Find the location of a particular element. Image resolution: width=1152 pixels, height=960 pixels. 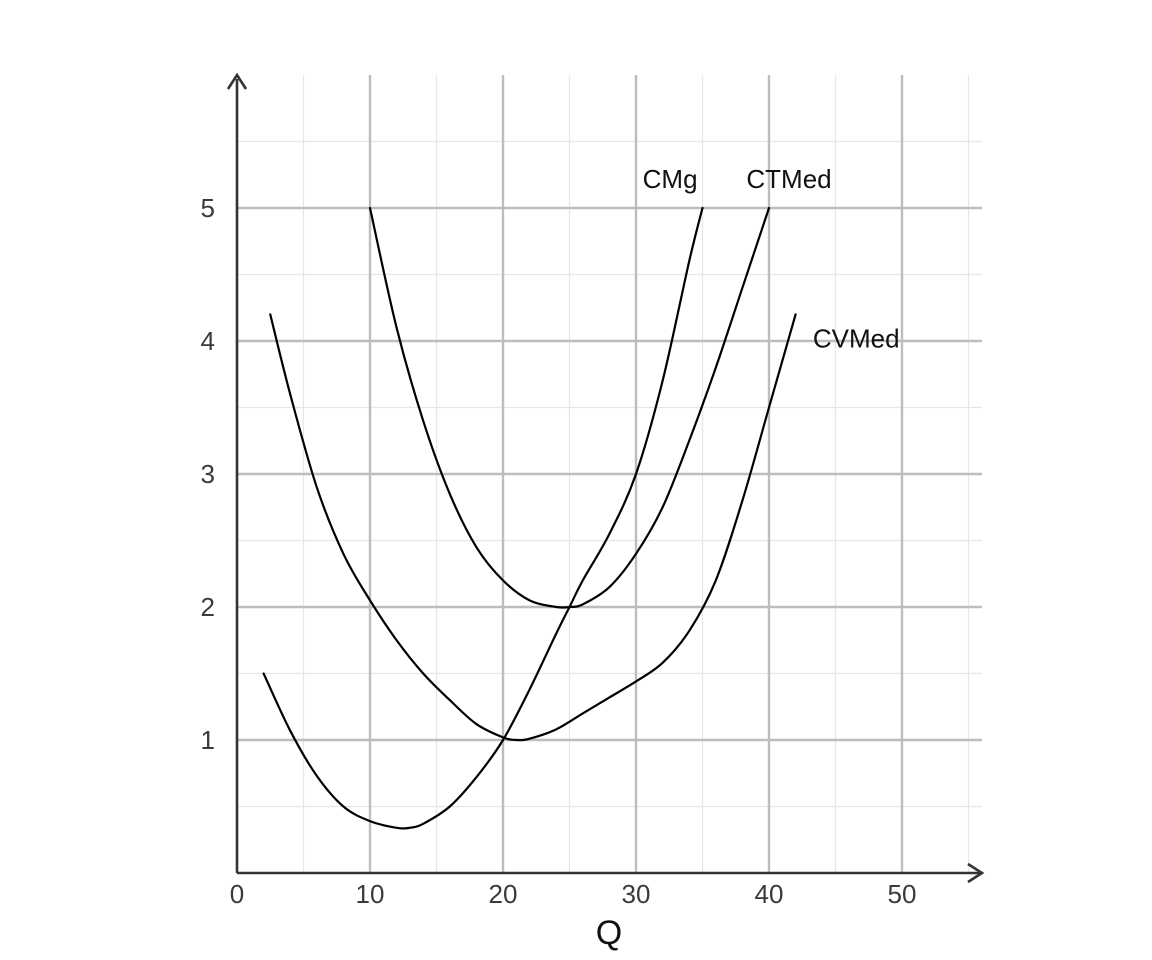

curve-label-cvmed: CVMed is located at coordinates (856, 339).